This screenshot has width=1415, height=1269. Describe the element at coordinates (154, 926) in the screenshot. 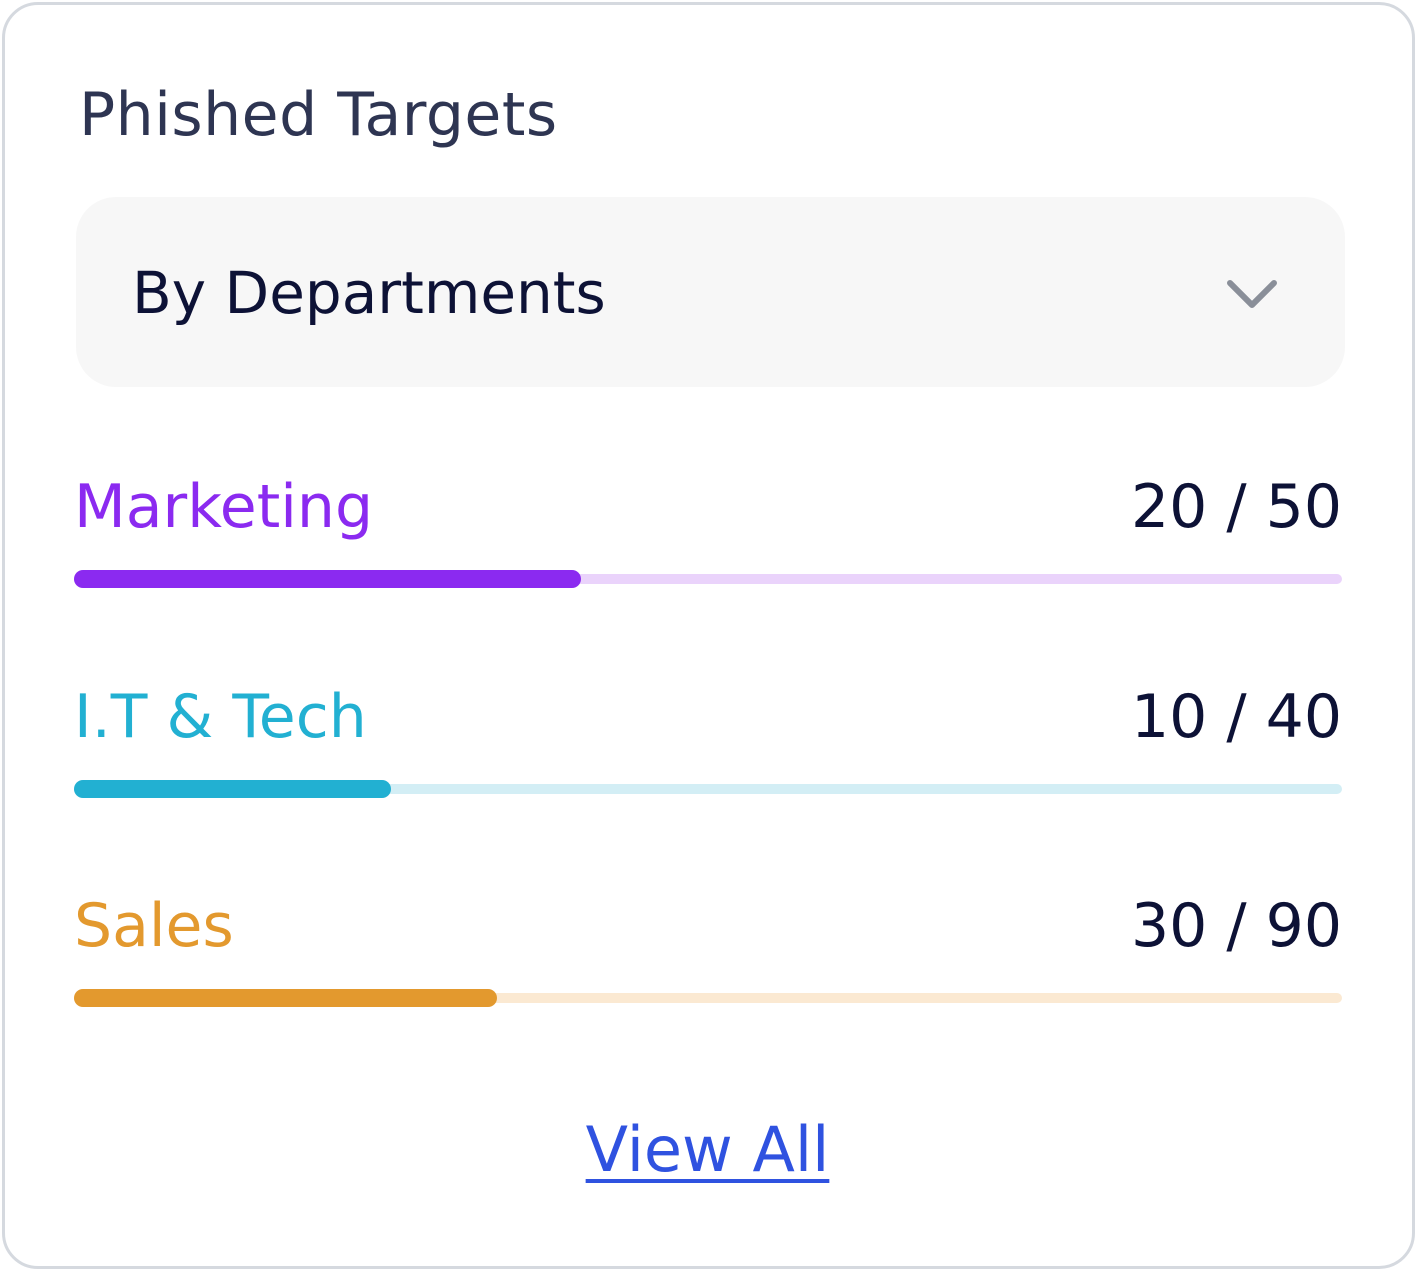

I see `department-label: Sales` at that location.